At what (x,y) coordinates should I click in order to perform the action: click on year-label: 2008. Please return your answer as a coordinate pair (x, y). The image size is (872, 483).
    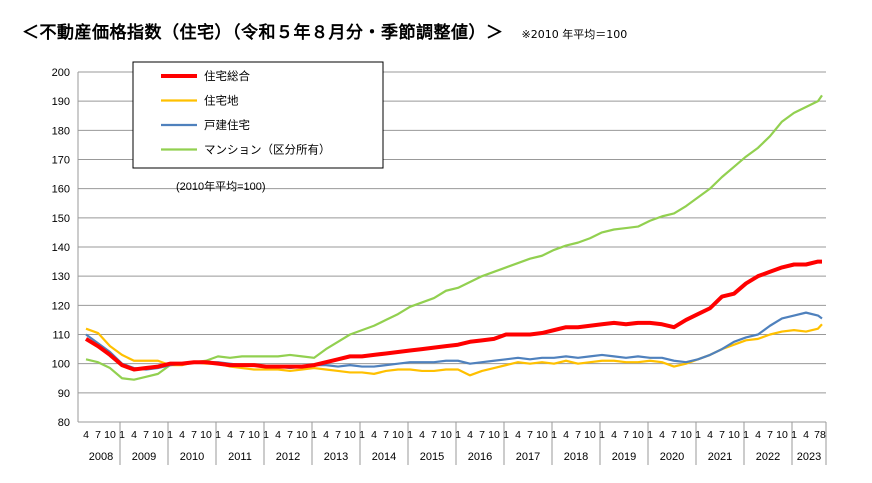
    Looking at the image, I should click on (101, 457).